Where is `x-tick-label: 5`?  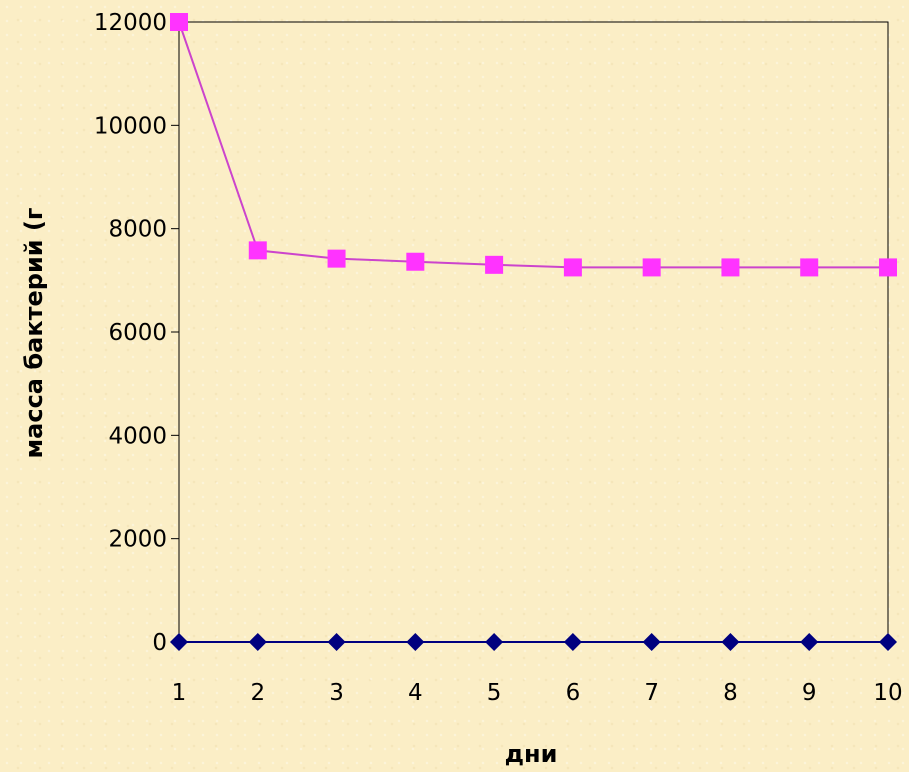
x-tick-label: 5 is located at coordinates (494, 693).